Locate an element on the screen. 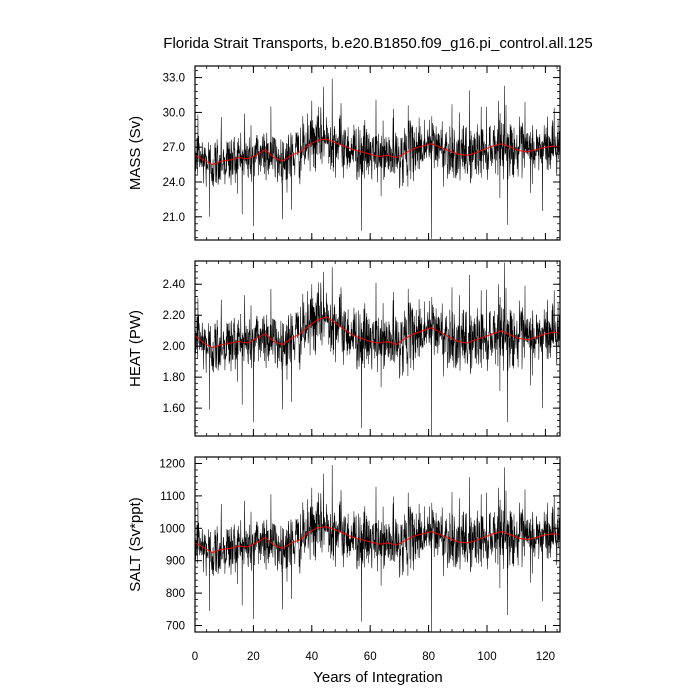 This screenshot has height=700, width=700. y-tick-label: 24.0 is located at coordinates (174, 183).